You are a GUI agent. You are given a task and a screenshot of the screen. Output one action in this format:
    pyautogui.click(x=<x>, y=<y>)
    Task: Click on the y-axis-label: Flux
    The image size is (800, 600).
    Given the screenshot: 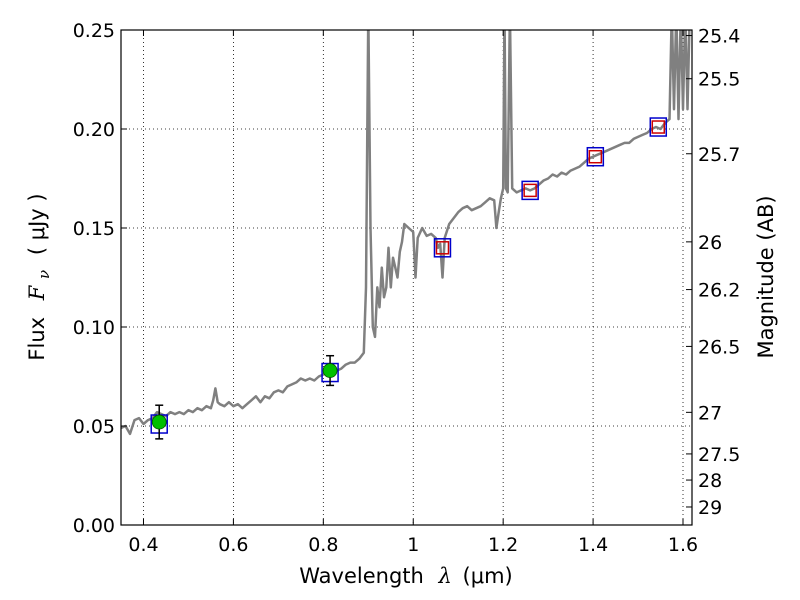 What is the action you would take?
    pyautogui.click(x=37, y=339)
    